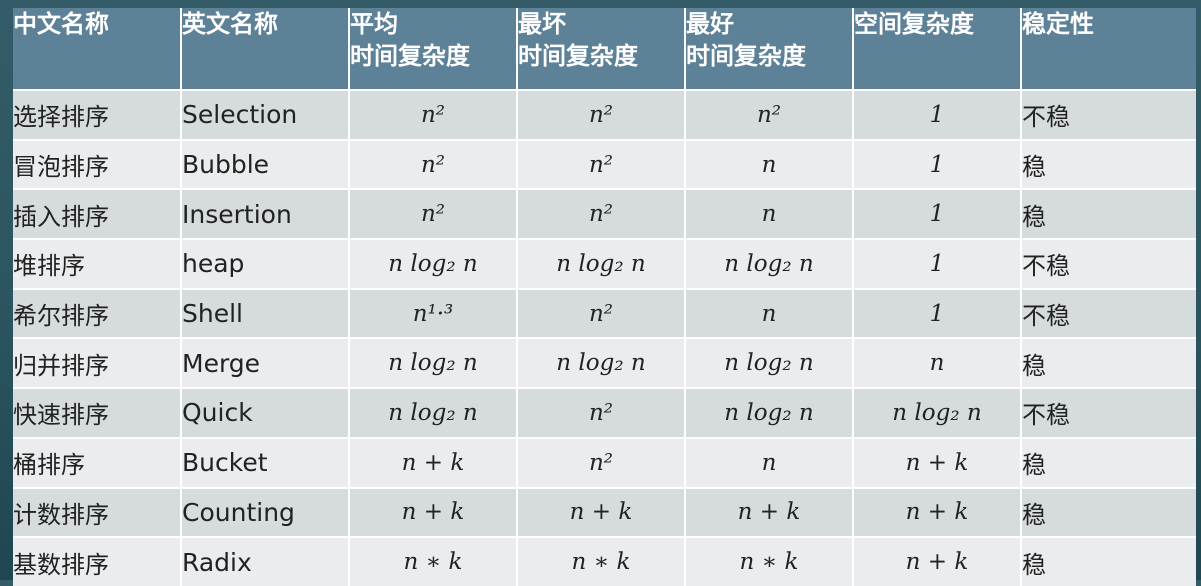  What do you see at coordinates (601, 561) in the screenshot?
I see `worst-time-cell: n ∗ k` at bounding box center [601, 561].